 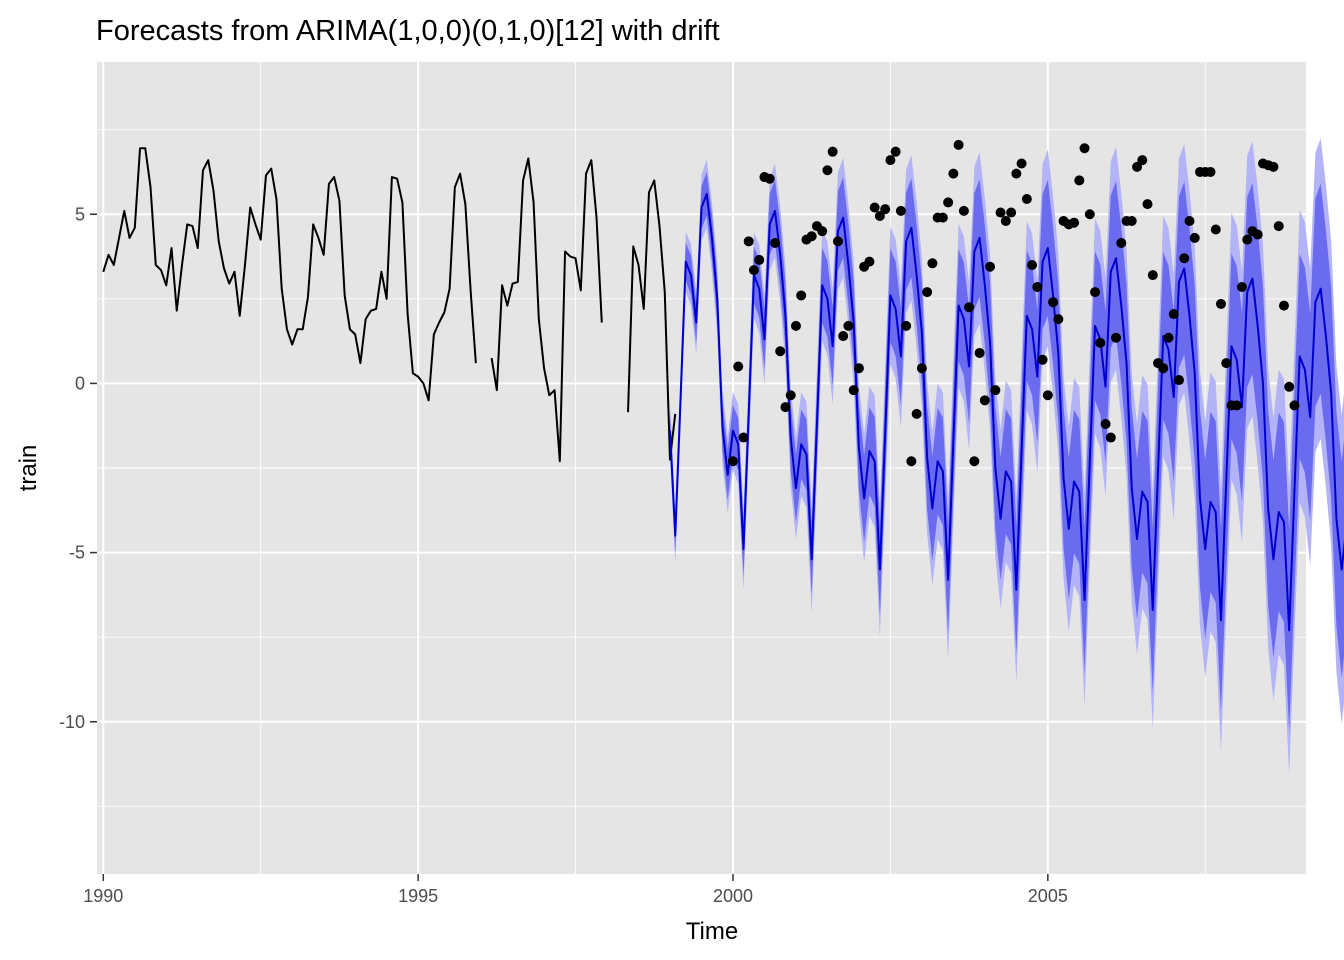 I want to click on x-axis: 1990 1995 2000 2005, so click(x=575, y=890).